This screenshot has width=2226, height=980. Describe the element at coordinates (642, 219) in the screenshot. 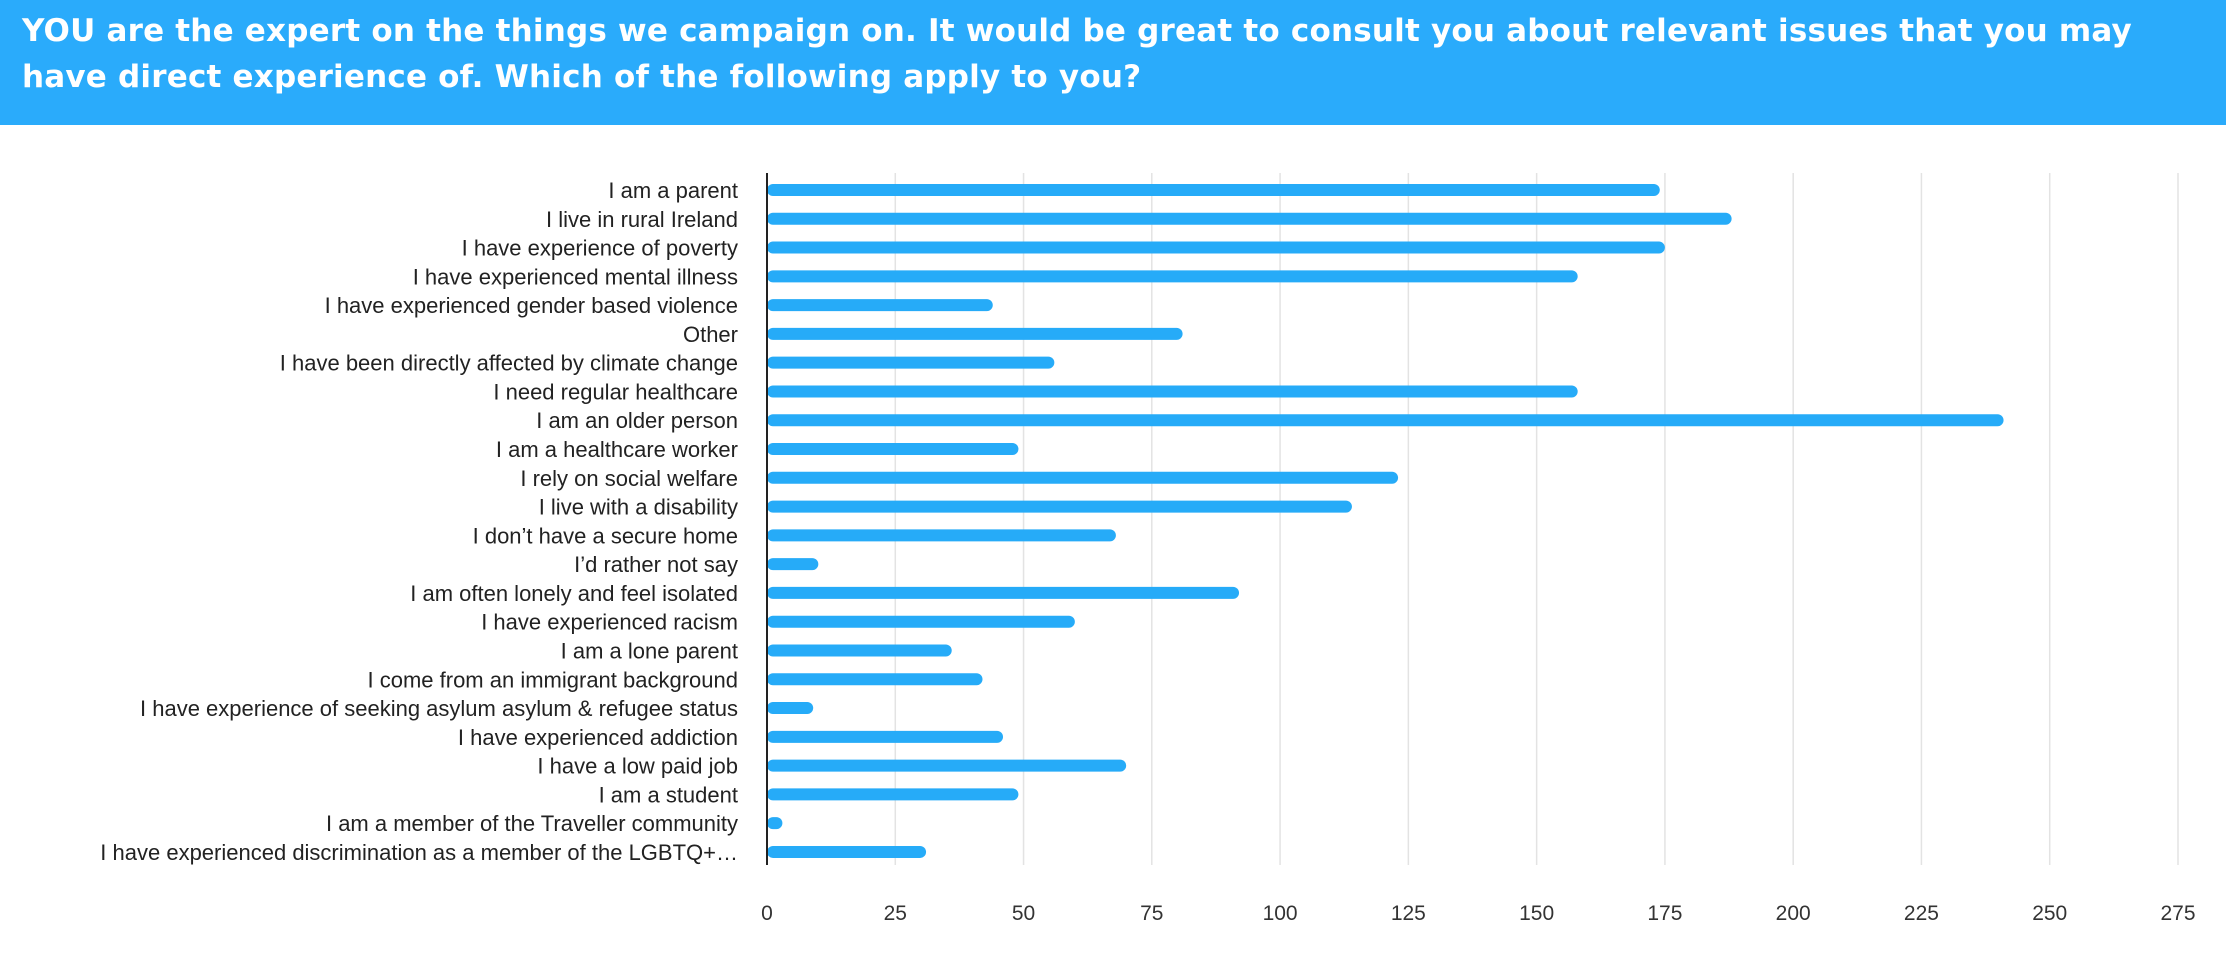

I see `category-label-2: I live in rural Ireland` at that location.